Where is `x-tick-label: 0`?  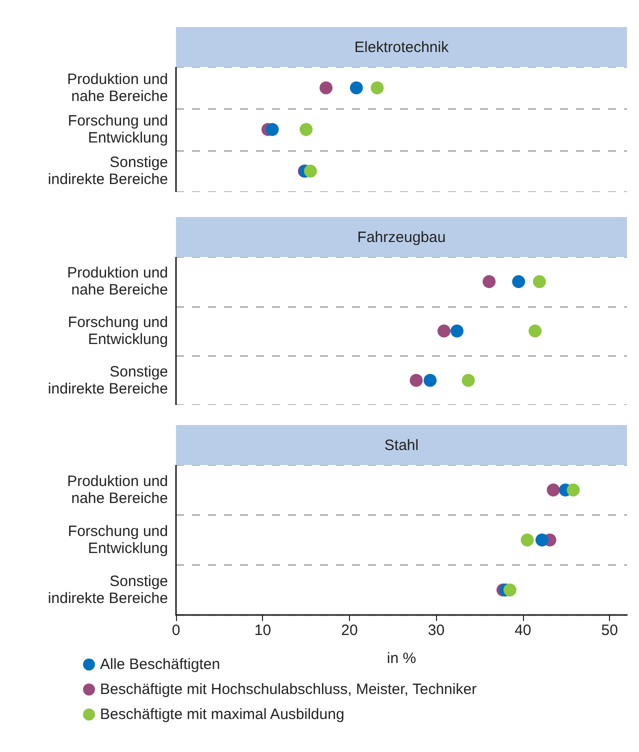 x-tick-label: 0 is located at coordinates (176, 630).